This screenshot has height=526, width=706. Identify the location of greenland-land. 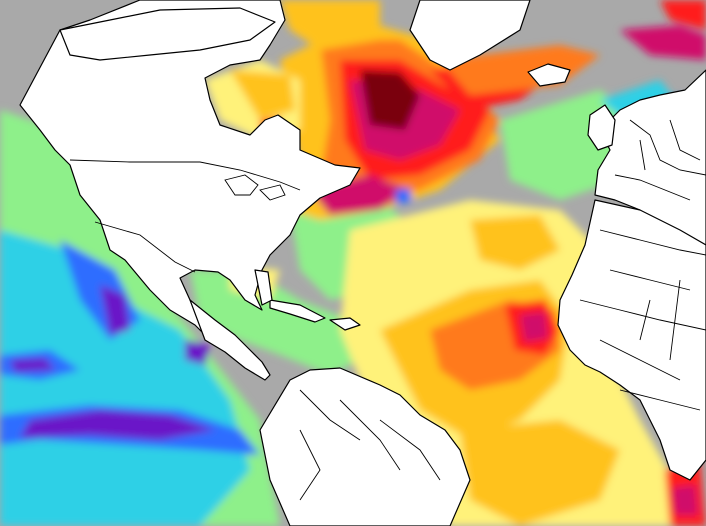
(470, 35).